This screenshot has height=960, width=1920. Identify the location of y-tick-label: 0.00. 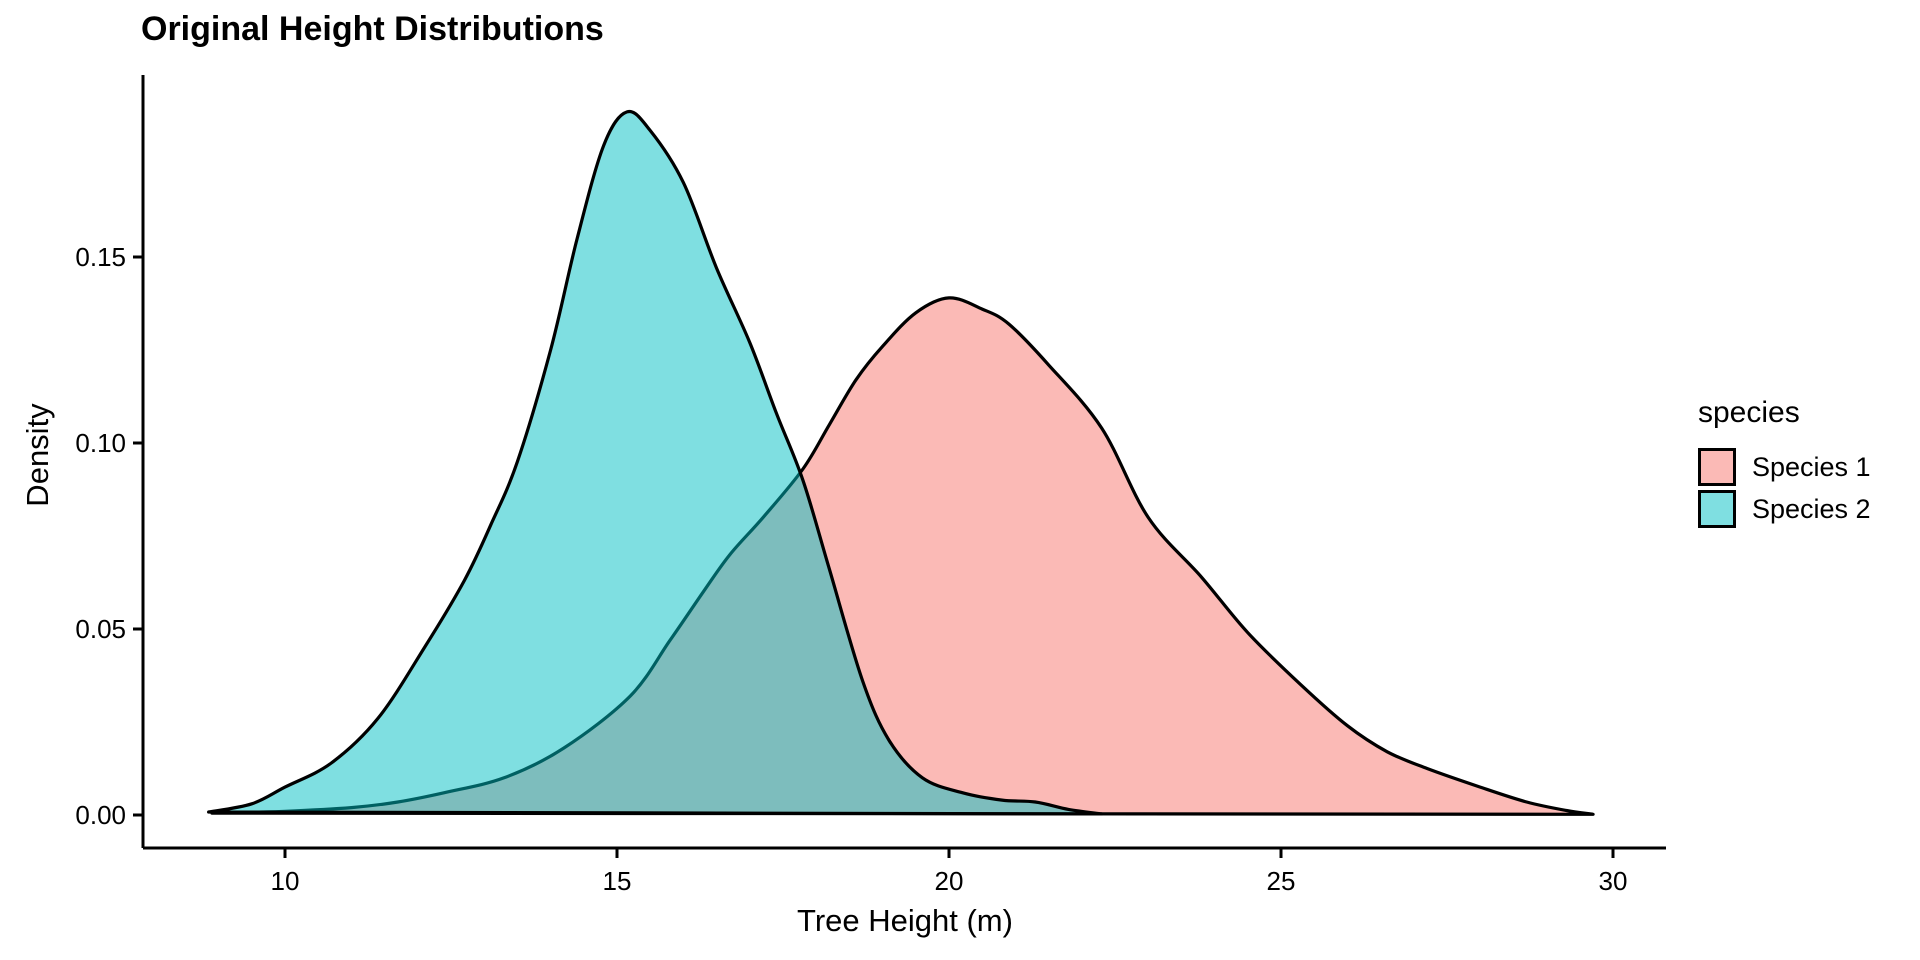
(100, 815).